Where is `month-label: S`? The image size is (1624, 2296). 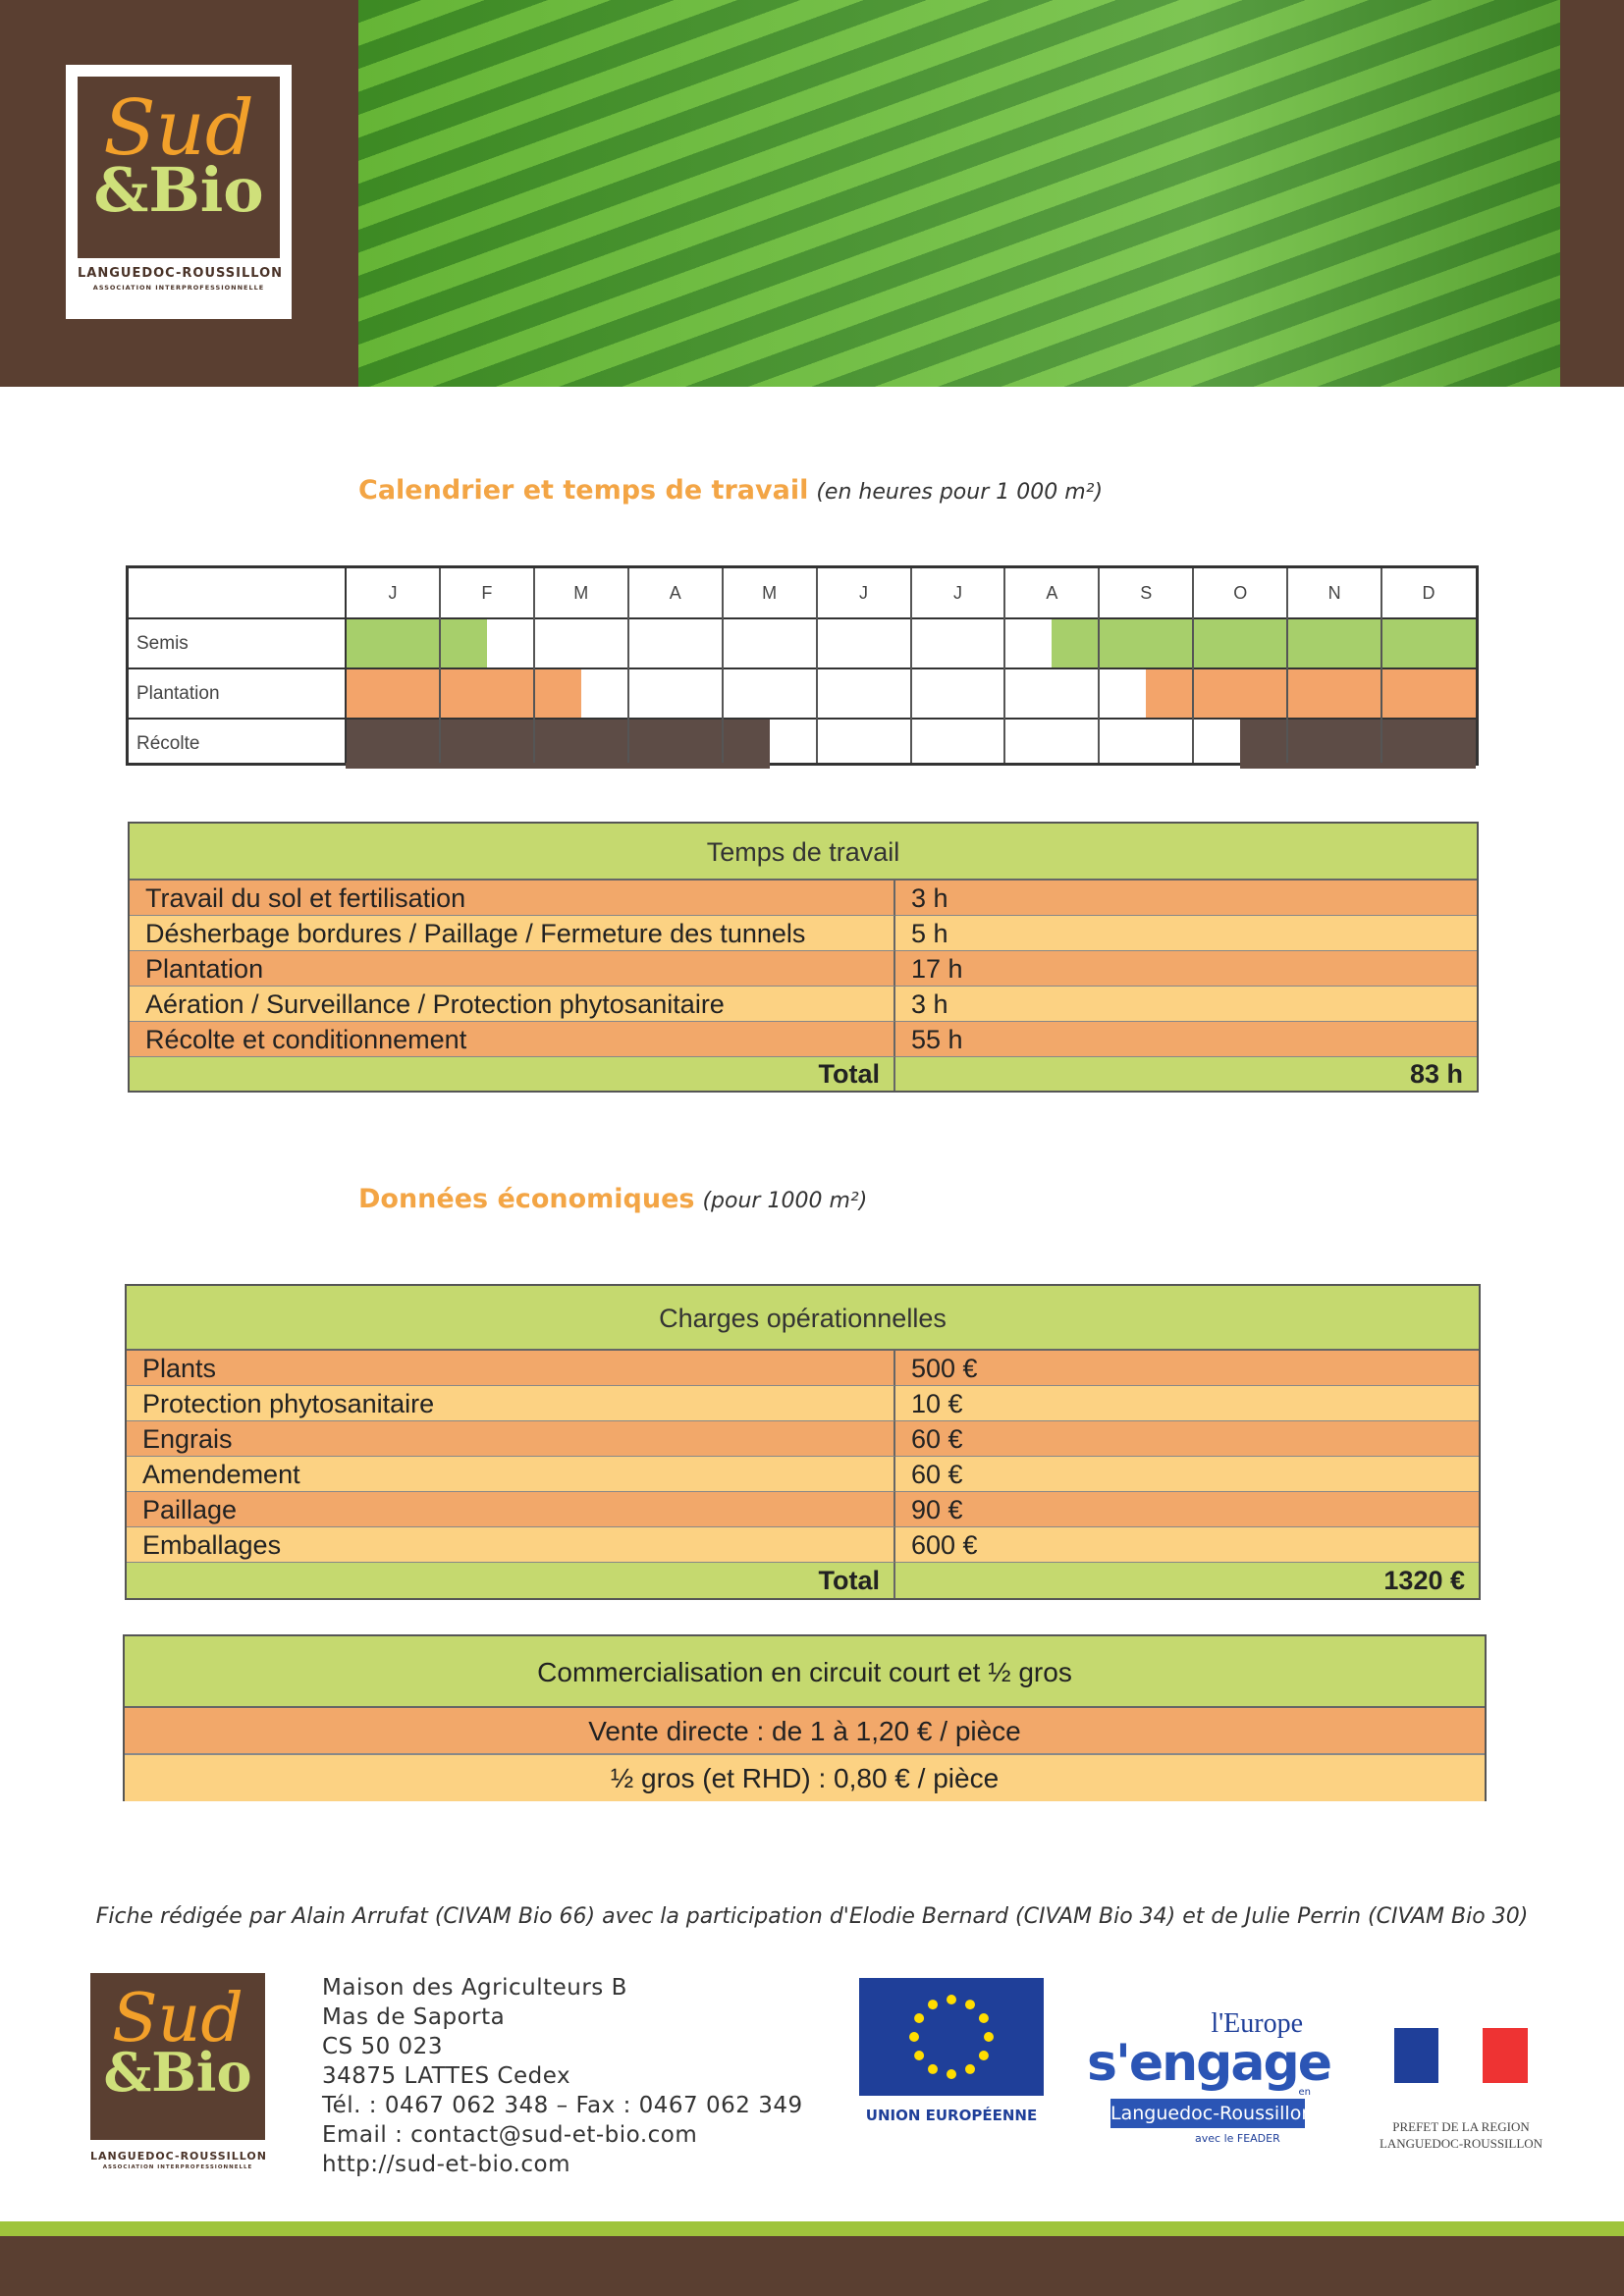
month-label: S is located at coordinates (1146, 593).